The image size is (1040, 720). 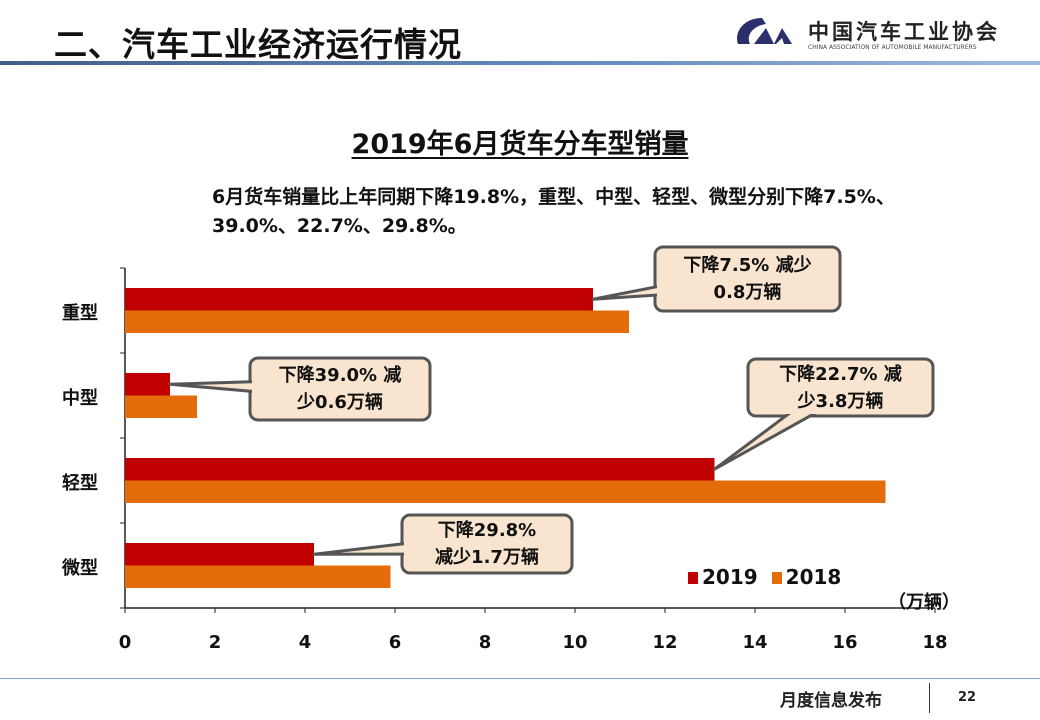 I want to click on legend-2019: 2019, so click(x=723, y=577).